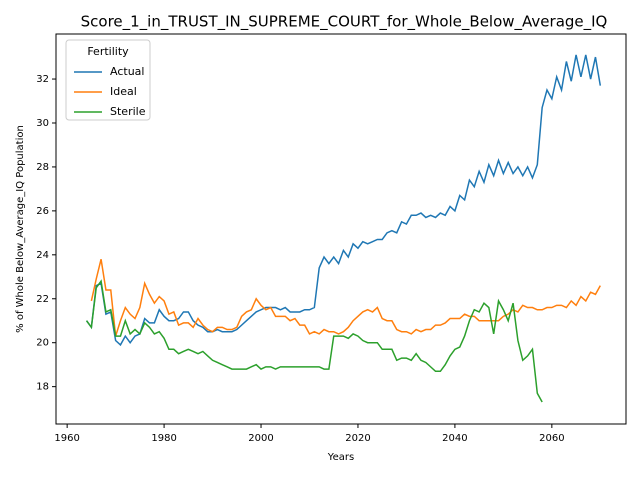 This screenshot has width=640, height=480. What do you see at coordinates (108, 51) in the screenshot?
I see `legend-title: Fertility` at bounding box center [108, 51].